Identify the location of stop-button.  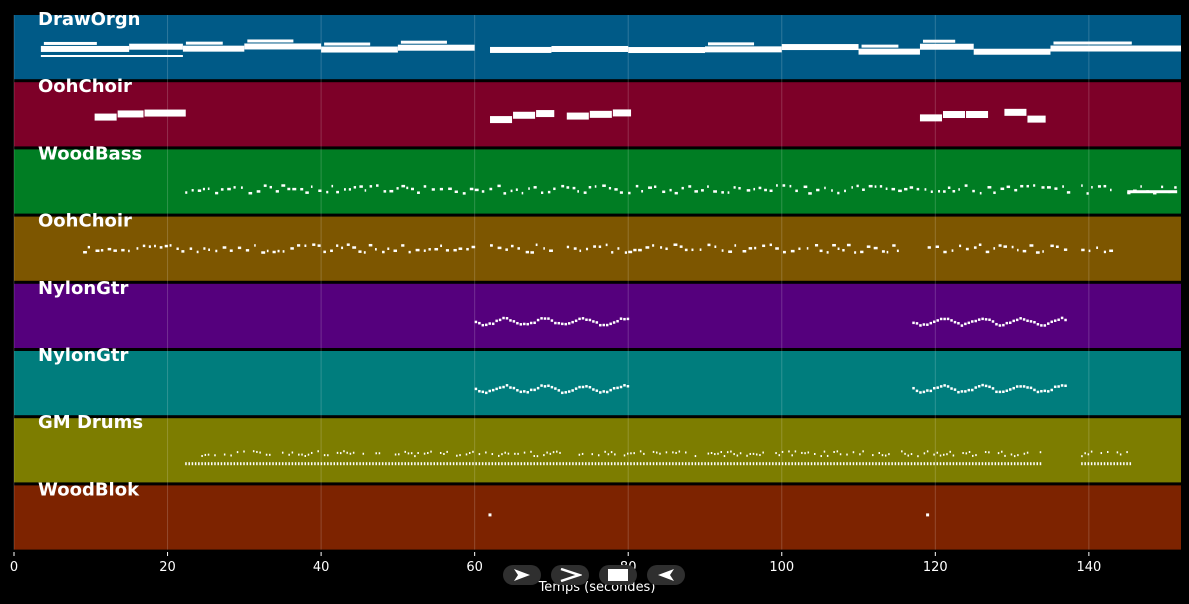
(618, 575).